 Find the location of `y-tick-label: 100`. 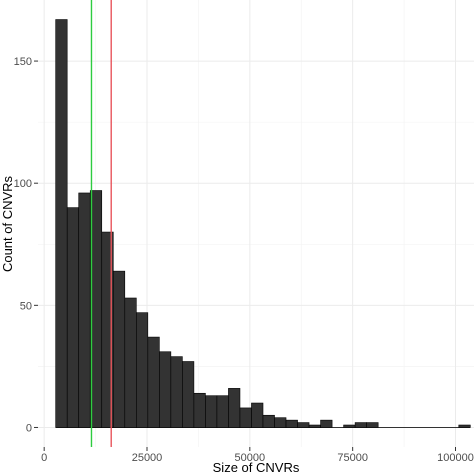

y-tick-label: 100 is located at coordinates (23, 184).